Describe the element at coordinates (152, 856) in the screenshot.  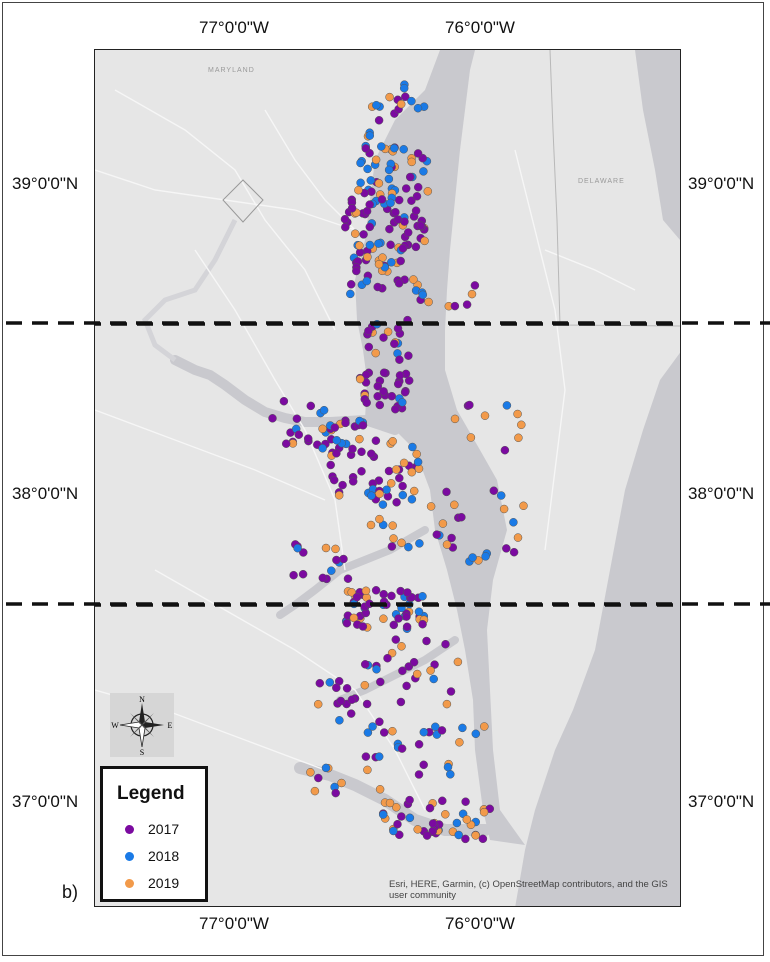
I see `legend-item-2018: 2018` at that location.